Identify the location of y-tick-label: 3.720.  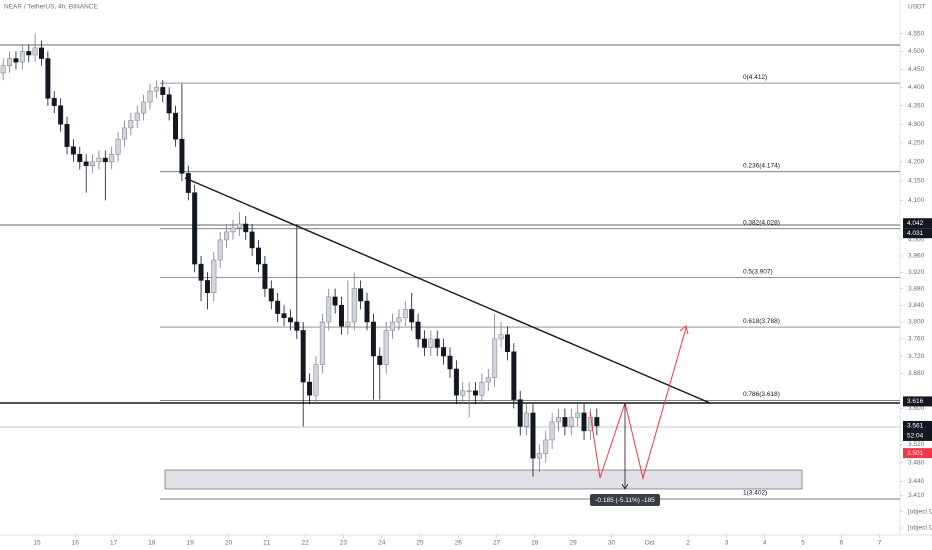
(916, 356).